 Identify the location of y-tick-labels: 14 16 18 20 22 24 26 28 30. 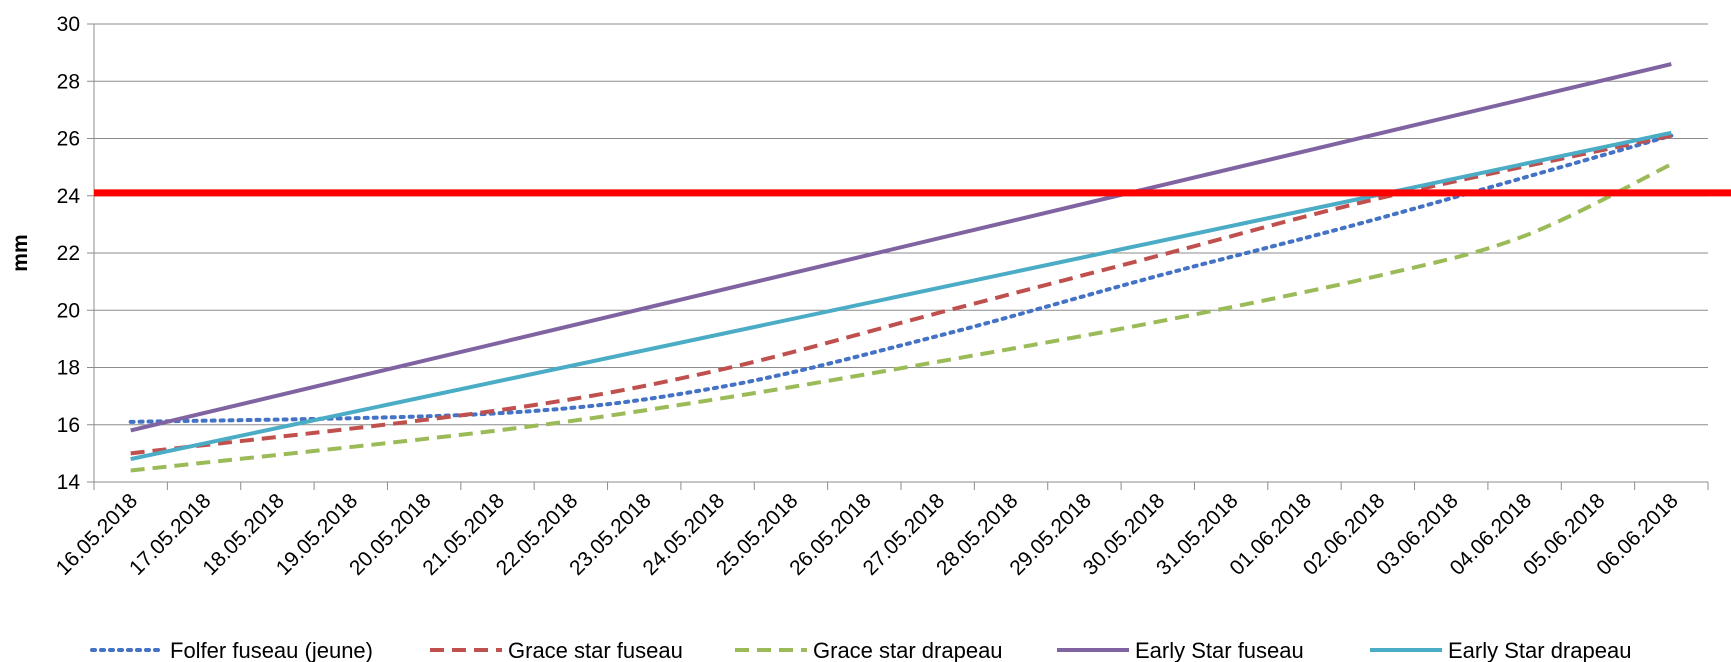
(69, 253).